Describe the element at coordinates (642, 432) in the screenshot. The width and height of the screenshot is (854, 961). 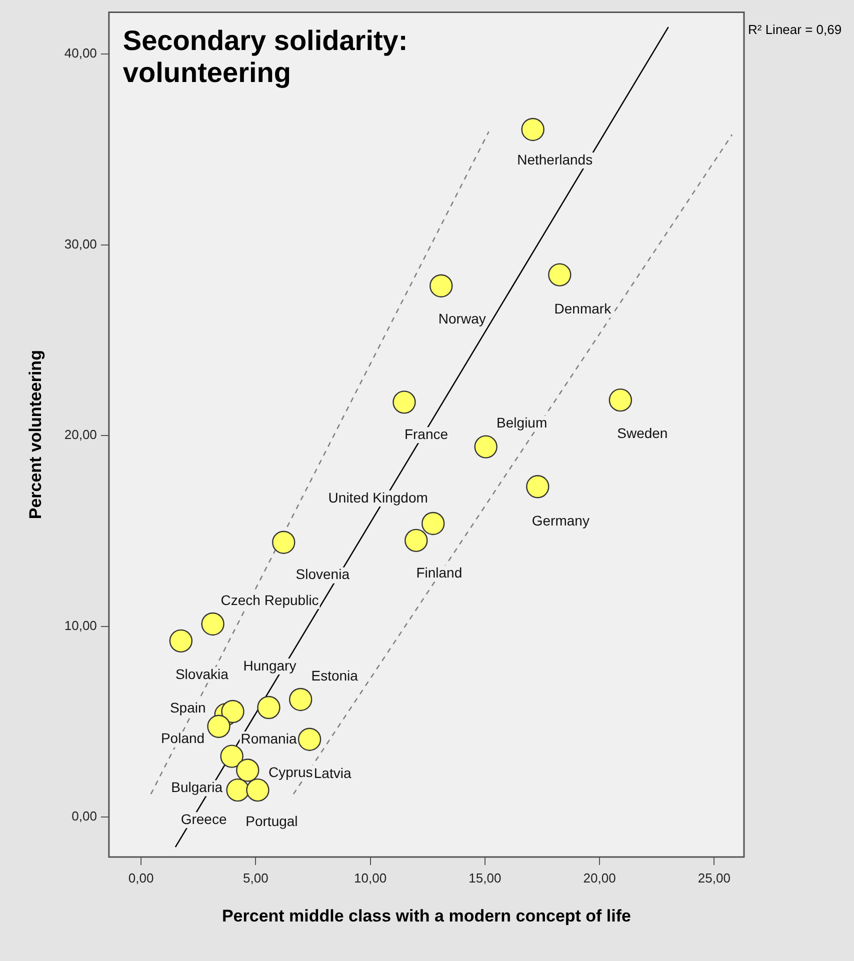
I see `annotation: Sweden` at that location.